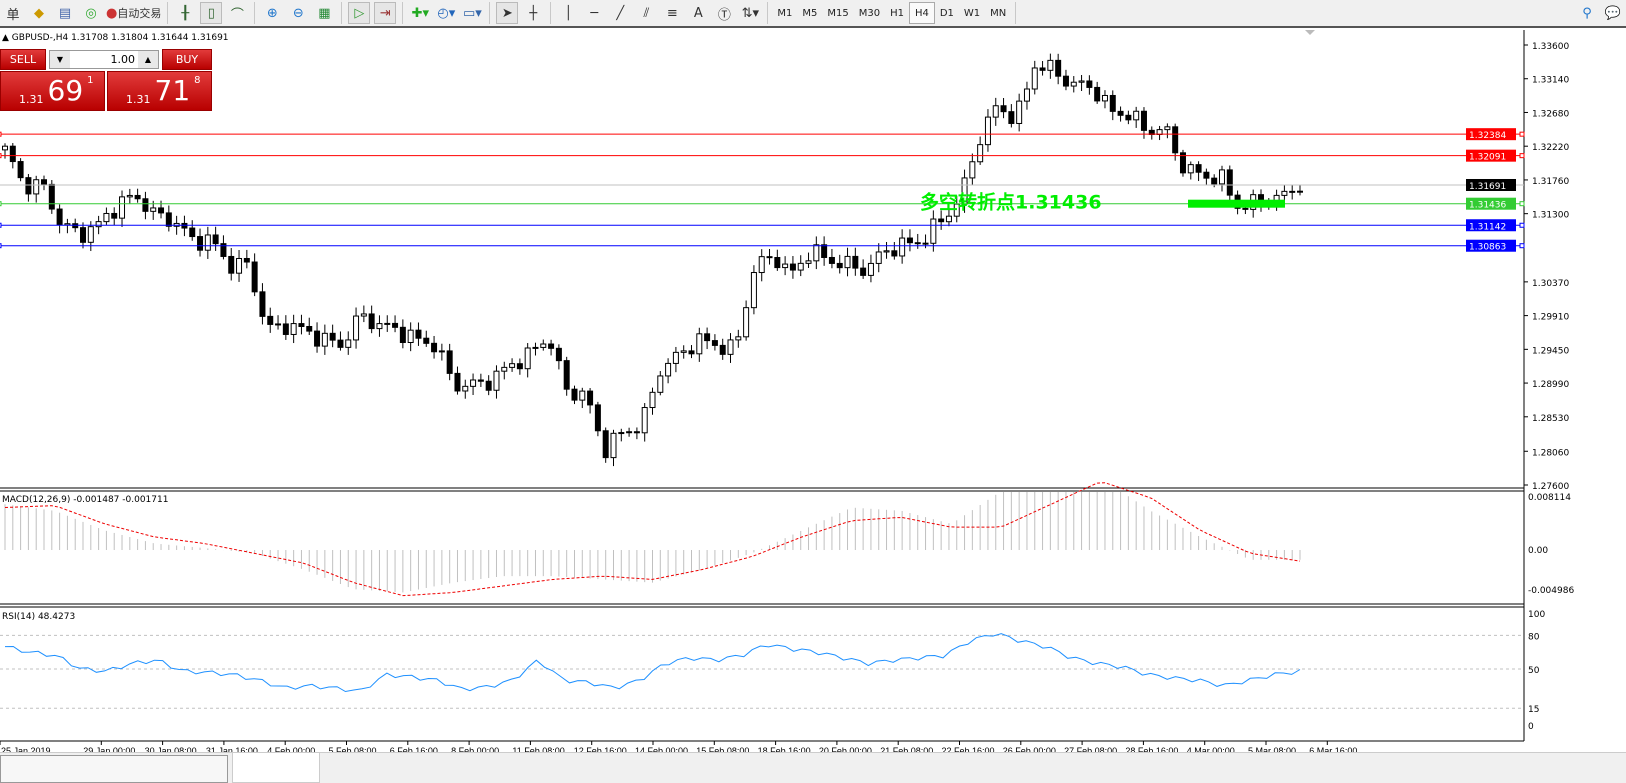 This screenshot has height=783, width=1626. Describe the element at coordinates (620, 13) in the screenshot. I see `trendline-icon: ╱` at that location.